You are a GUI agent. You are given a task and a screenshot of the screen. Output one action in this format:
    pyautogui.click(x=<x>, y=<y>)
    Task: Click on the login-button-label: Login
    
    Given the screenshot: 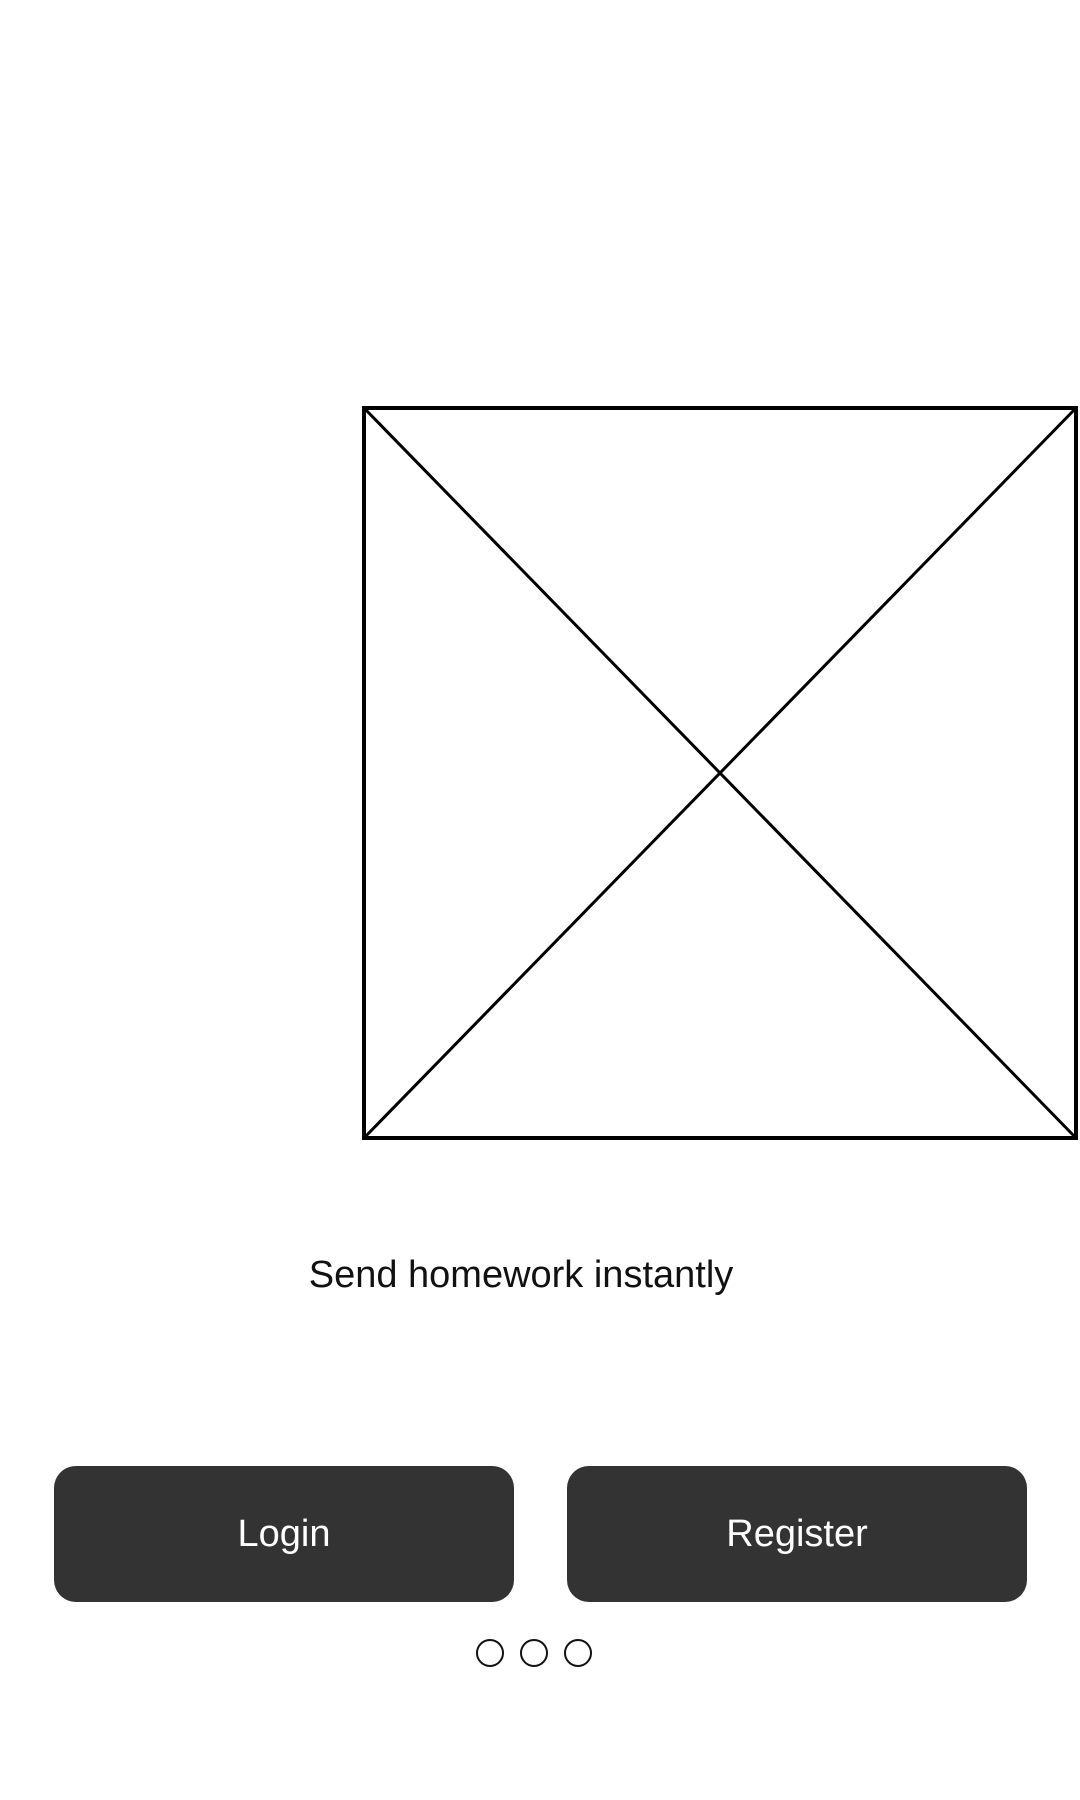 What is the action you would take?
    pyautogui.click(x=284, y=1533)
    